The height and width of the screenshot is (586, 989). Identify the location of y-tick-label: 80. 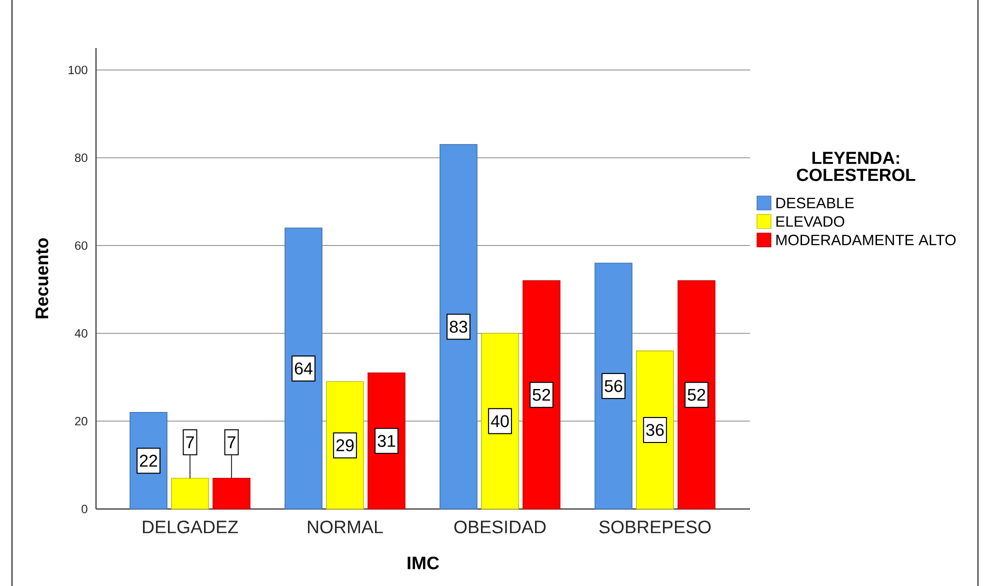
(81, 158).